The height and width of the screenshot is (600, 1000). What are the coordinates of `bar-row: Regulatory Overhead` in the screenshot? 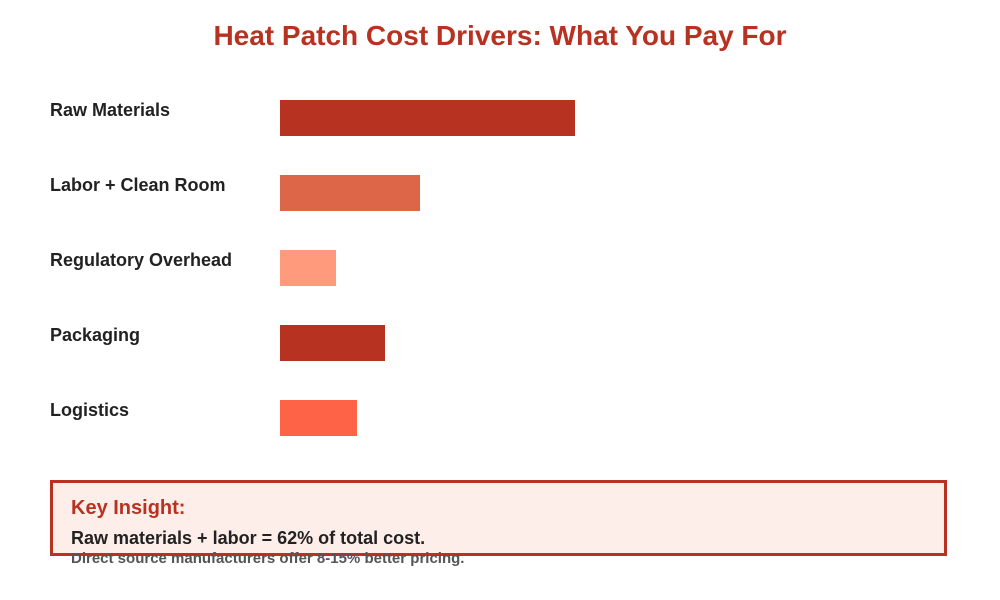 It's located at (500, 268).